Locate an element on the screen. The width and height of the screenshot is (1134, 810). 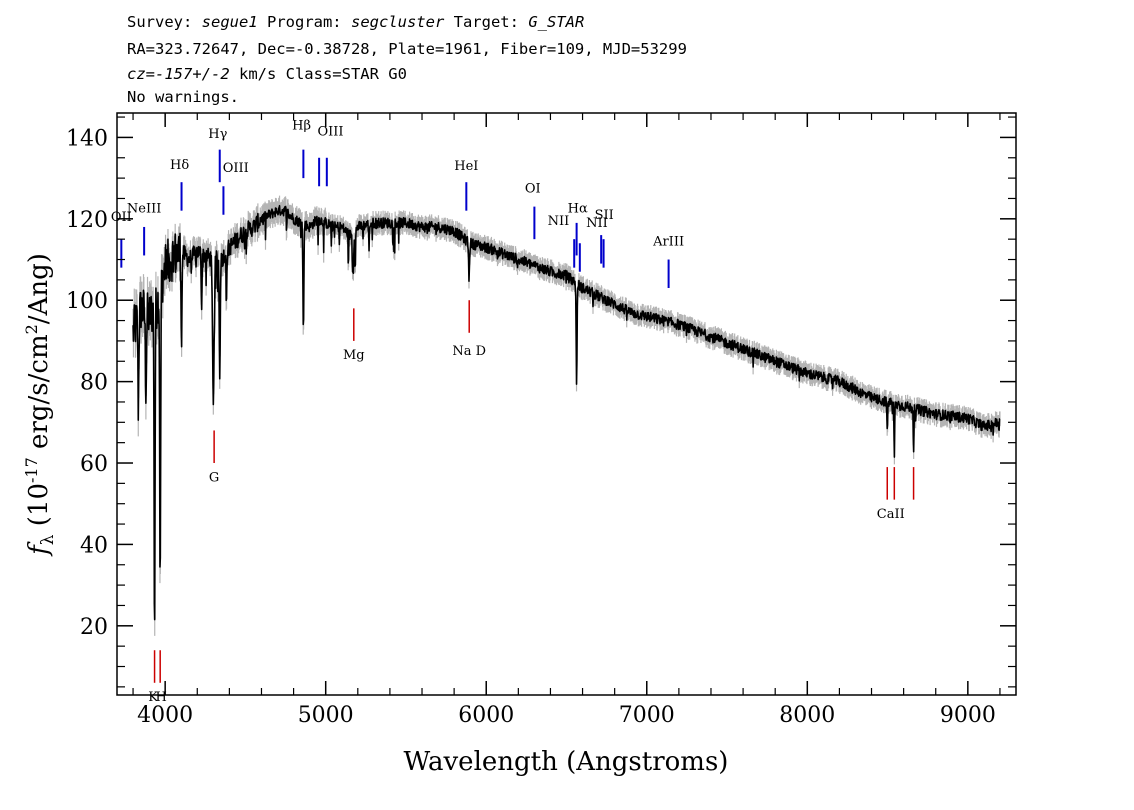
spectral-line-label: Hδ is located at coordinates (179, 165).